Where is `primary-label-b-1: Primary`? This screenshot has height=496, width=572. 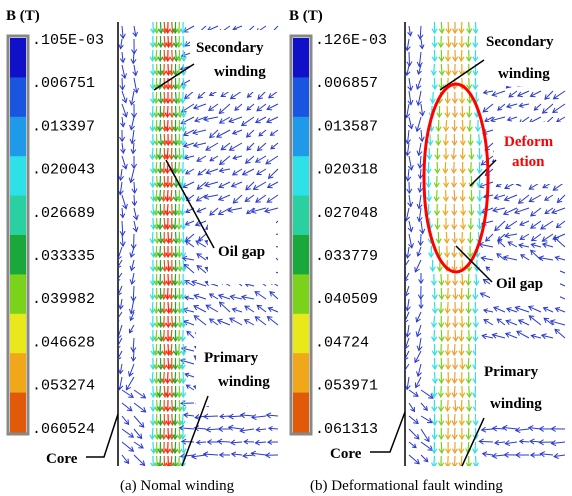
primary-label-b-1: Primary is located at coordinates (511, 372).